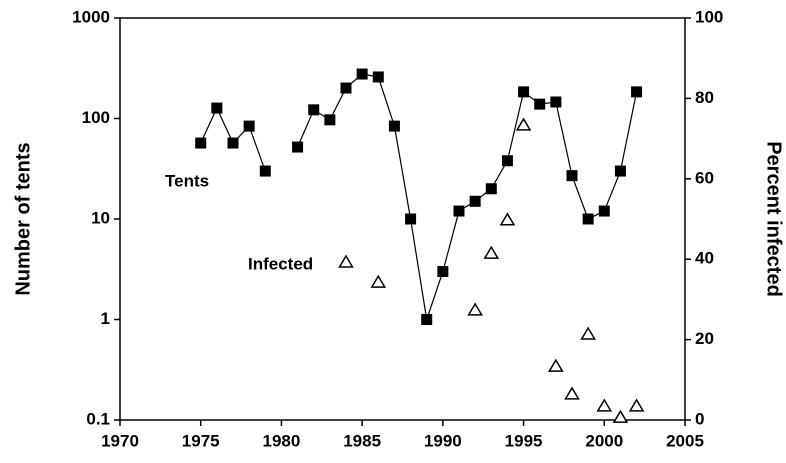  I want to click on y2-tick-label: 60, so click(704, 177).